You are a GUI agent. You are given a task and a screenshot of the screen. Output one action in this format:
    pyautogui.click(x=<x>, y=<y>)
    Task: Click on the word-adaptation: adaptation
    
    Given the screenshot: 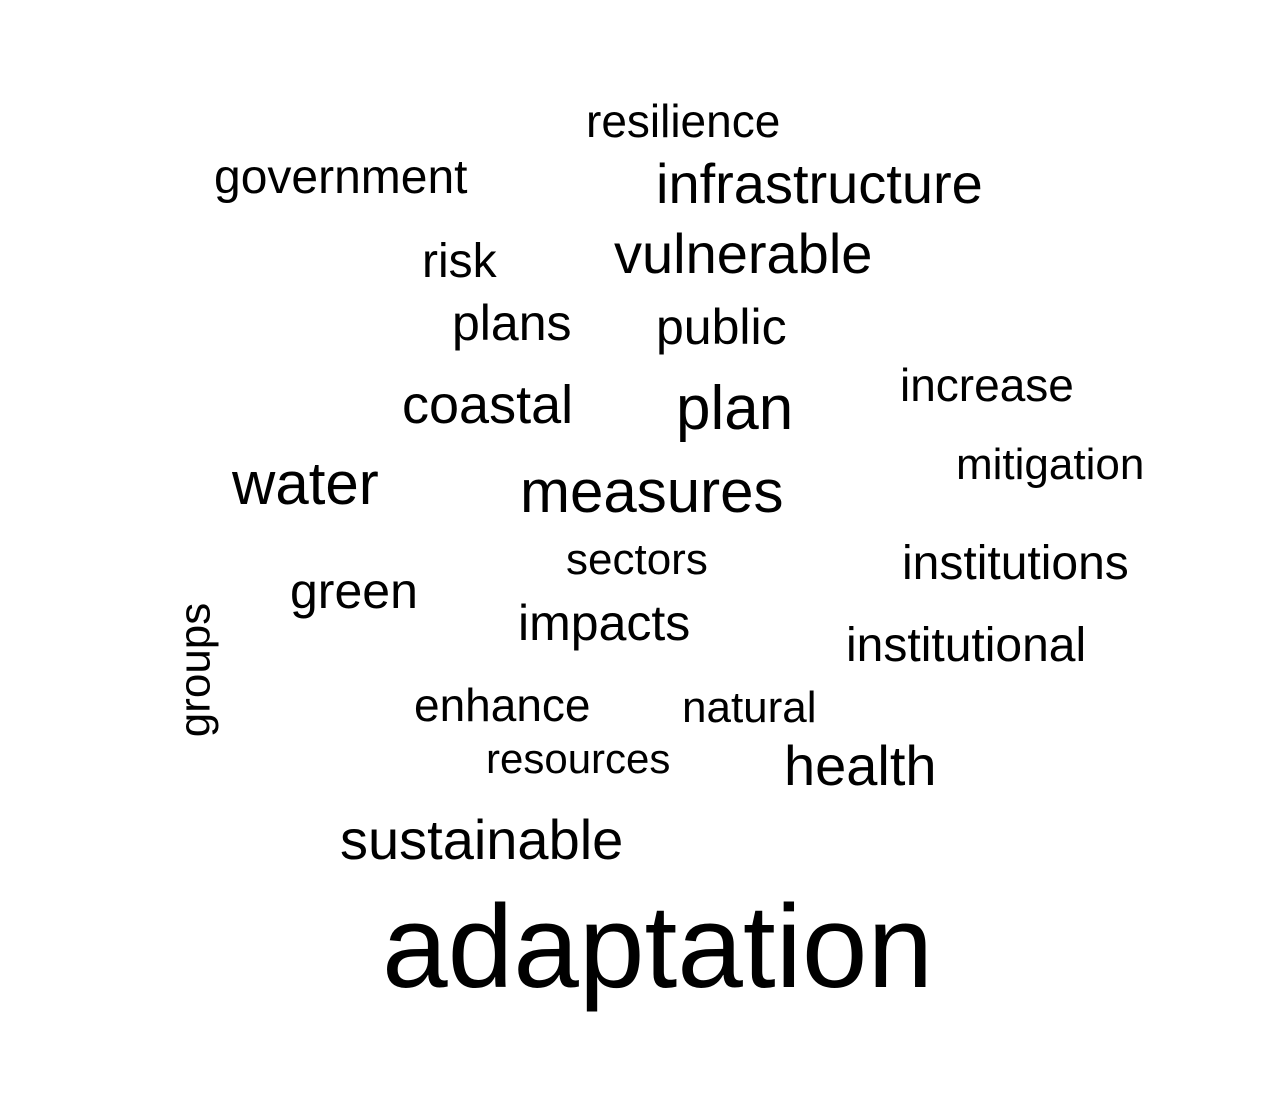 What is the action you would take?
    pyautogui.click(x=658, y=947)
    